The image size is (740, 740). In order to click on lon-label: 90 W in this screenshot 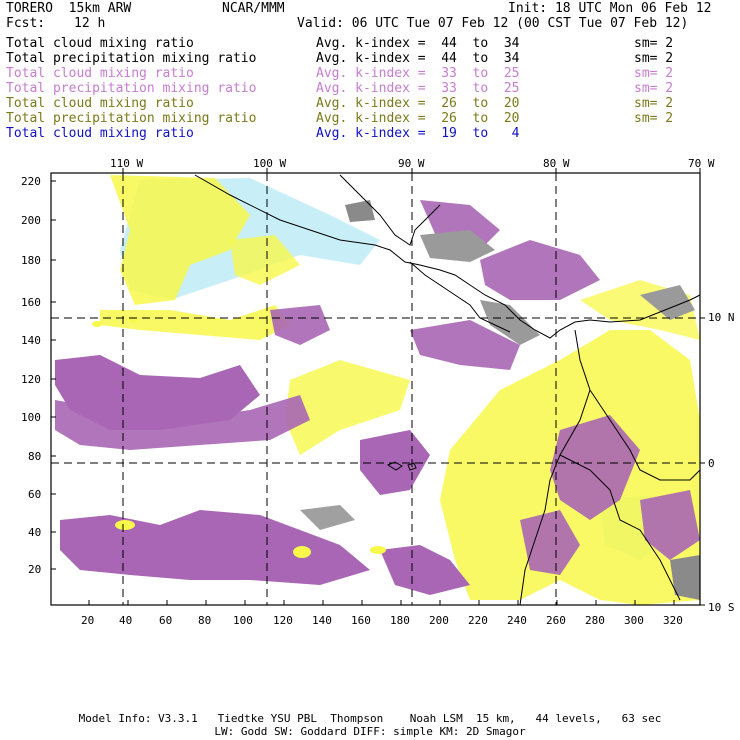, I will do `click(411, 163)`.